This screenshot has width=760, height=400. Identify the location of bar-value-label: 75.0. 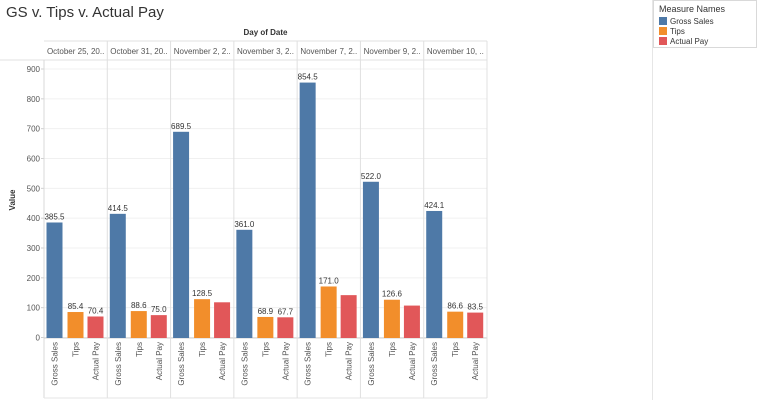
(159, 309).